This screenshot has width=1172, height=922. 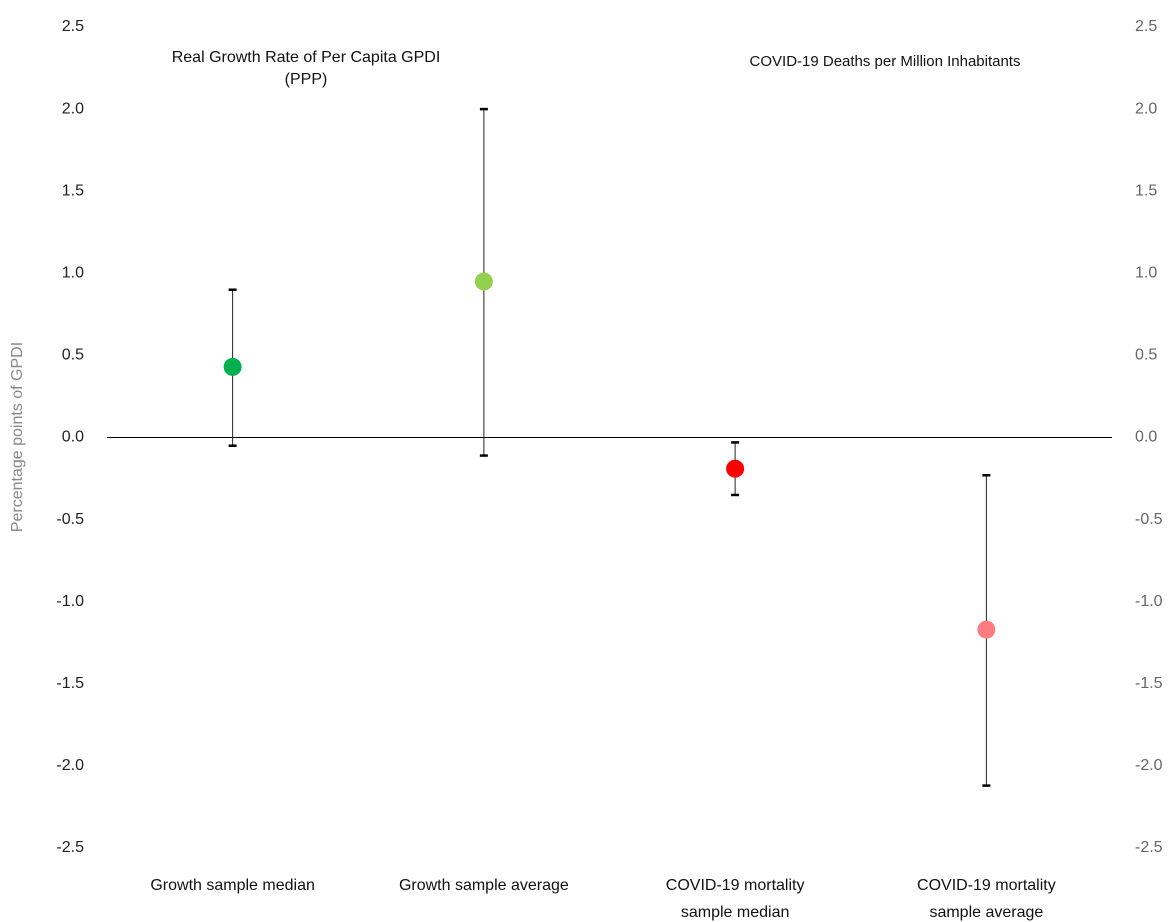 I want to click on y2-tick-label: 2.5, so click(x=1146, y=26).